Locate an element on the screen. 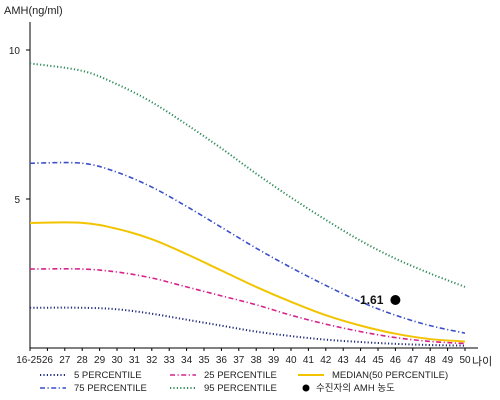  x-tick-label: 35 is located at coordinates (204, 360).